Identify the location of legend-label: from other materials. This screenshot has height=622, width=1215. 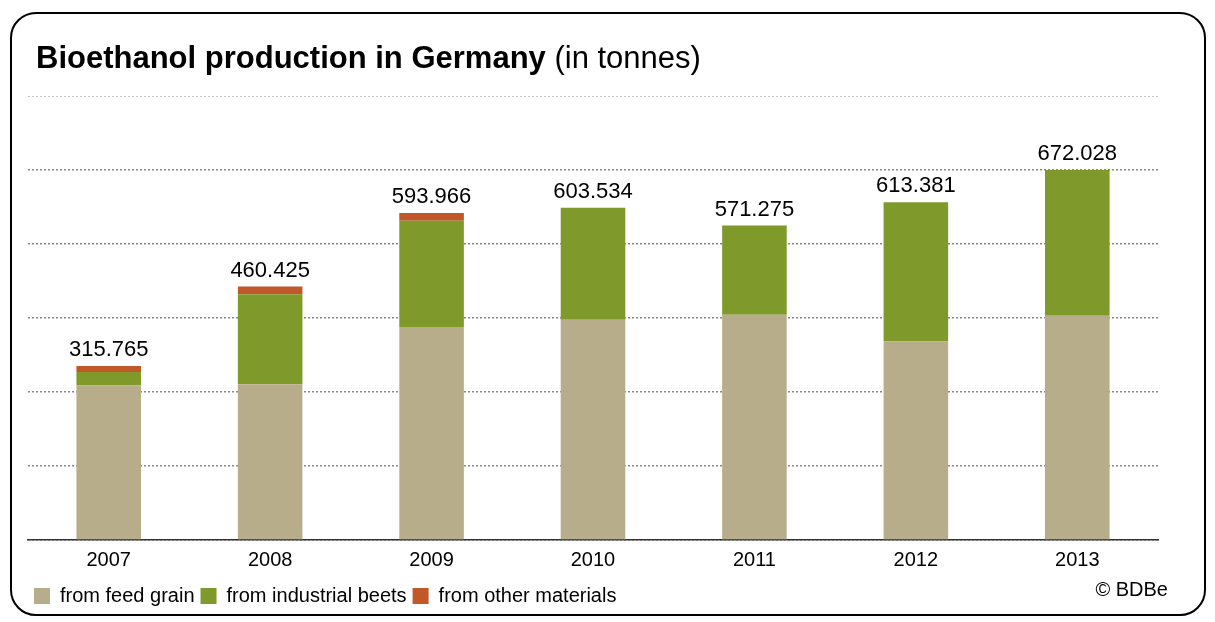
(527, 594).